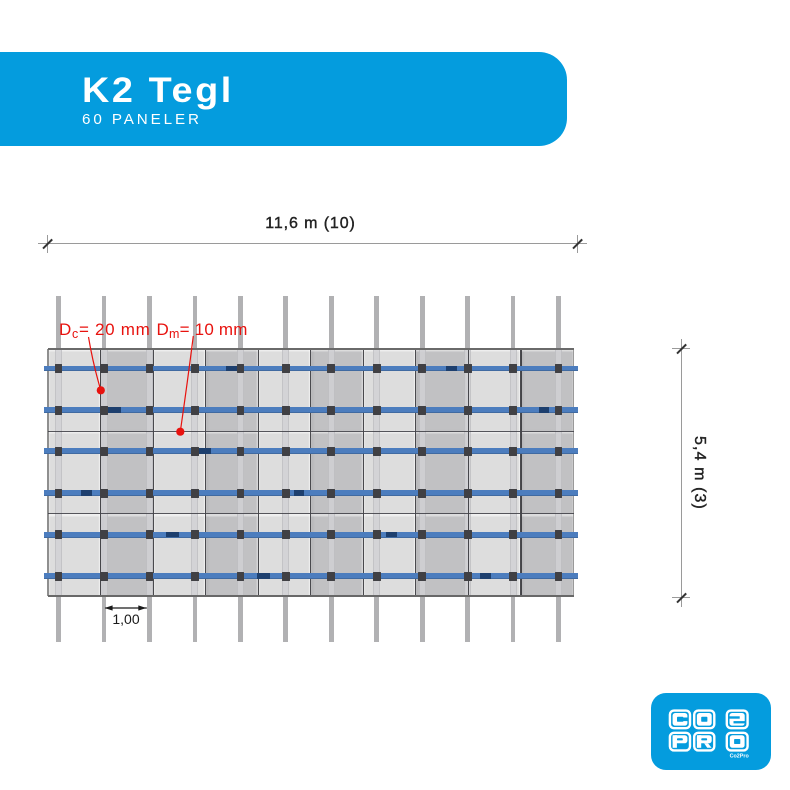 The width and height of the screenshot is (790, 790). Describe the element at coordinates (740, 757) in the screenshot. I see `svg-text: Co2Pro` at that location.